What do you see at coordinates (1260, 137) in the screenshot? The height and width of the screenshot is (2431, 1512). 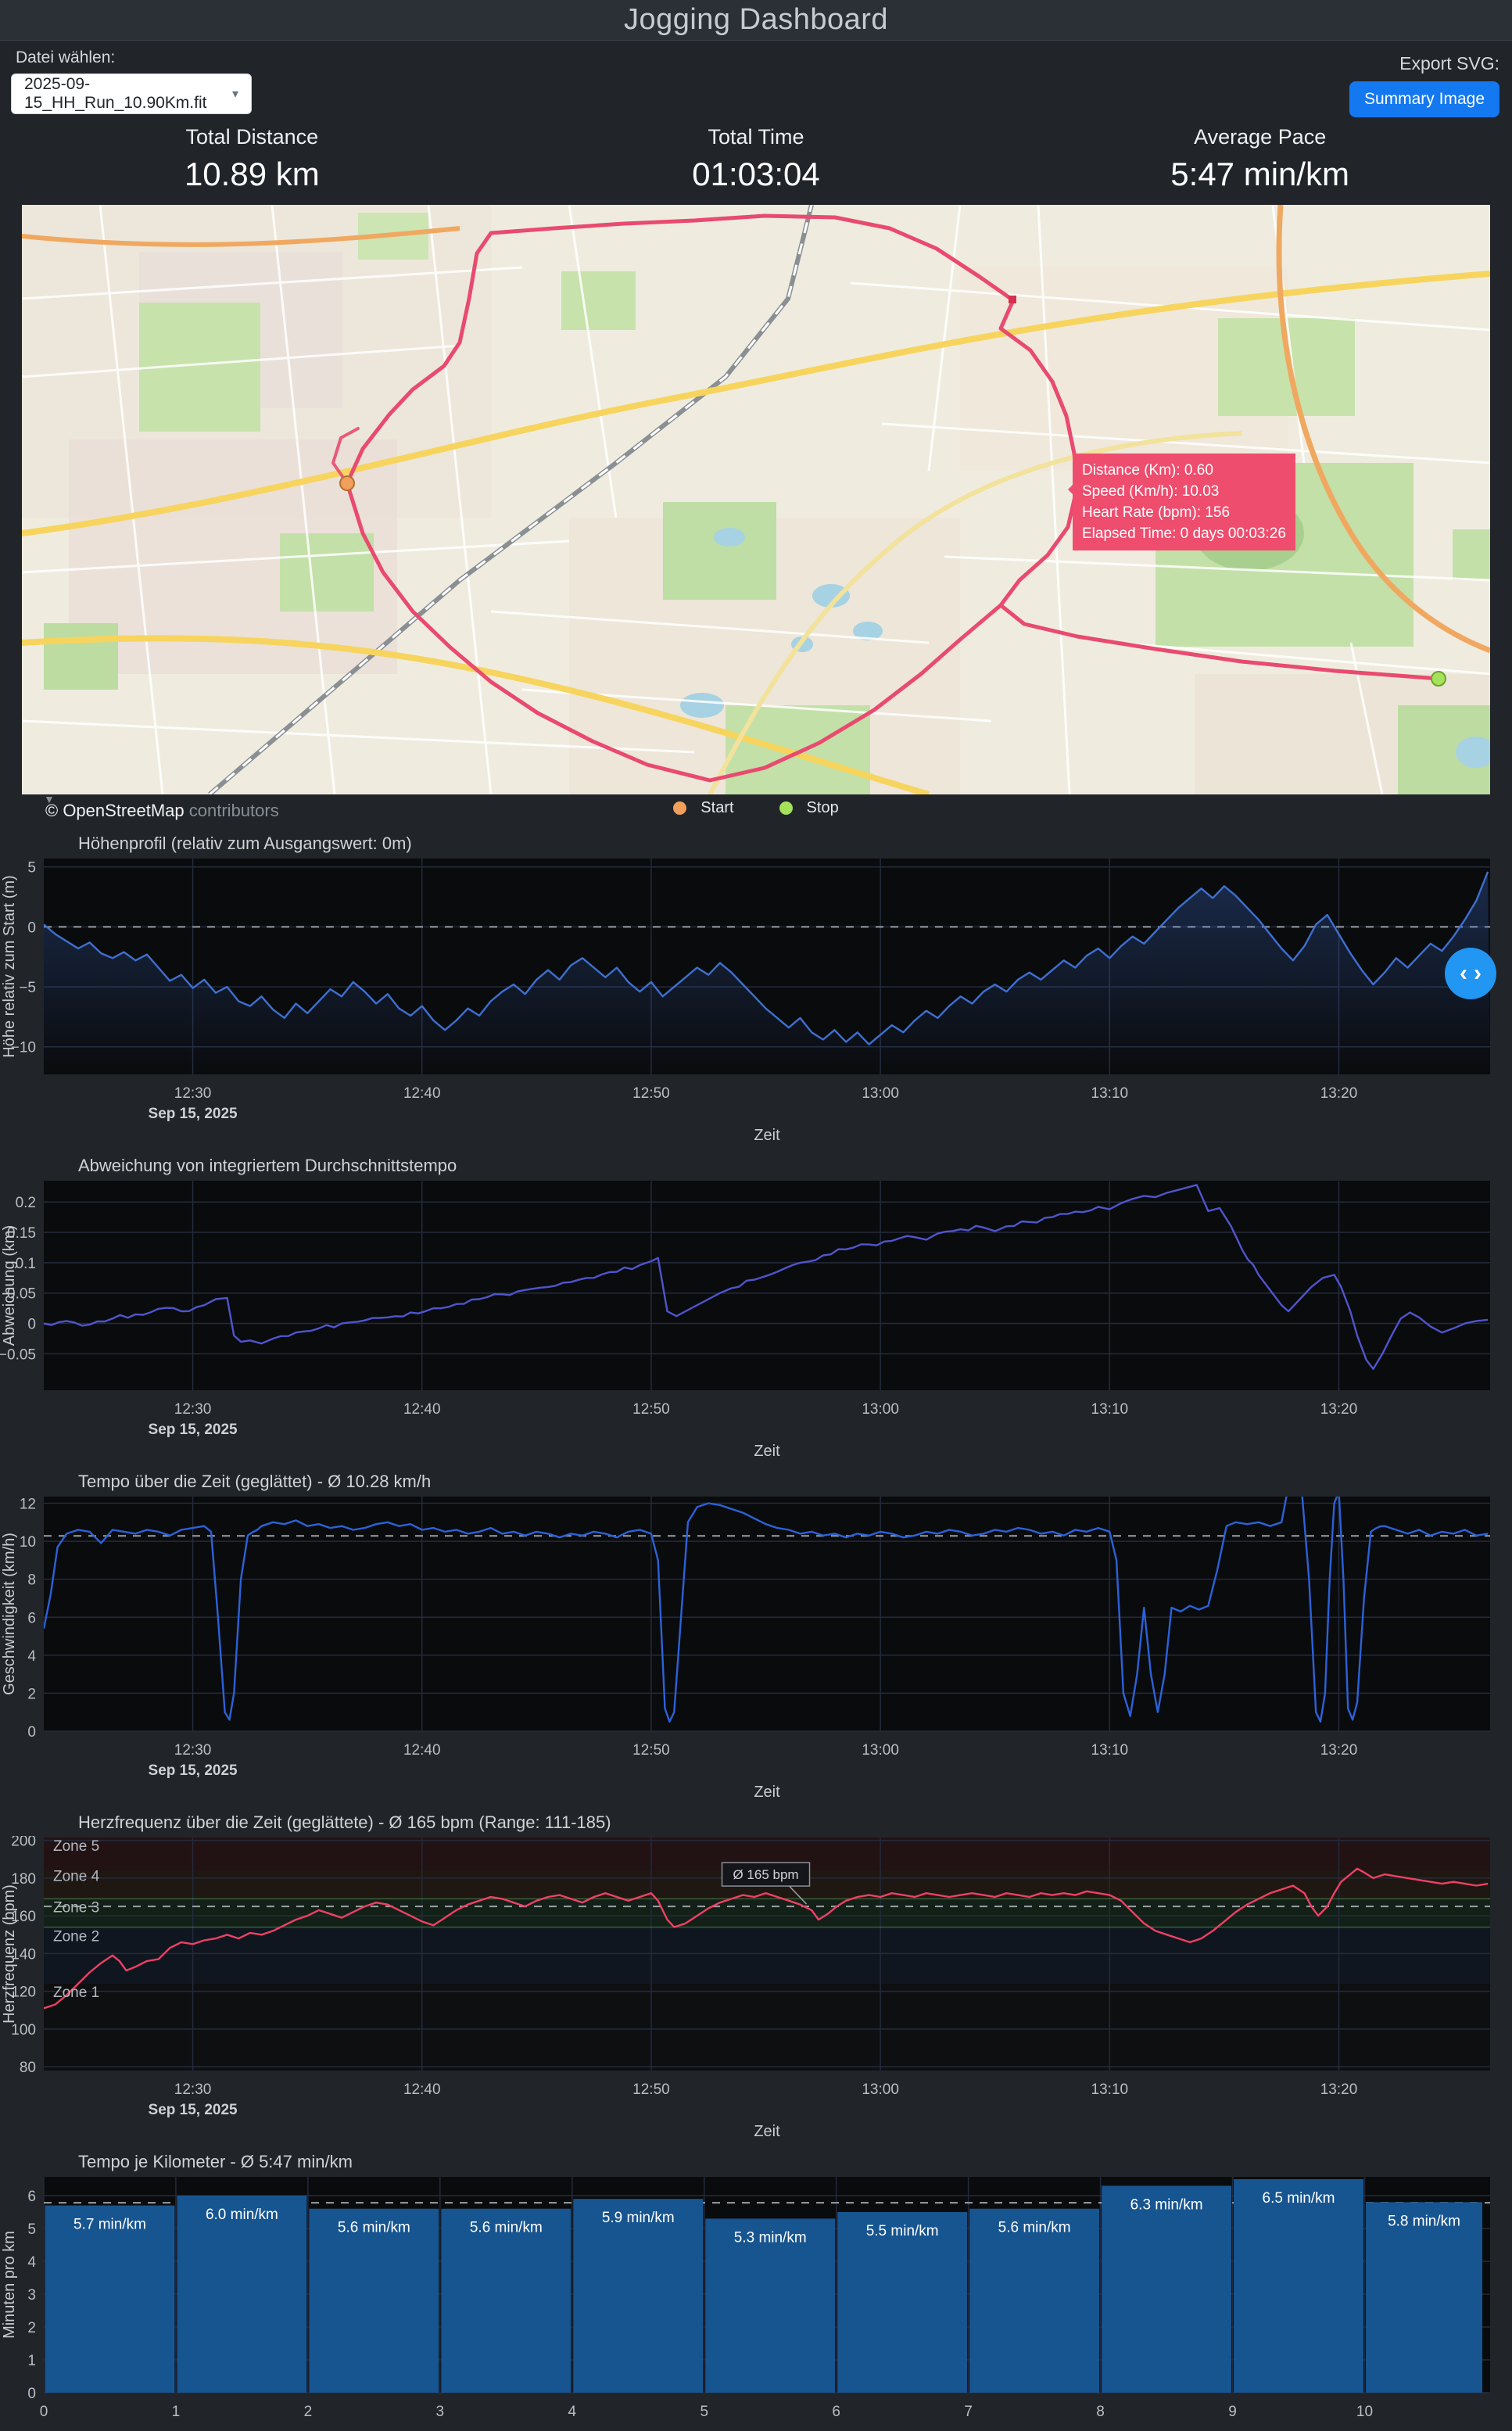 I see `stat-label: Average Pace` at bounding box center [1260, 137].